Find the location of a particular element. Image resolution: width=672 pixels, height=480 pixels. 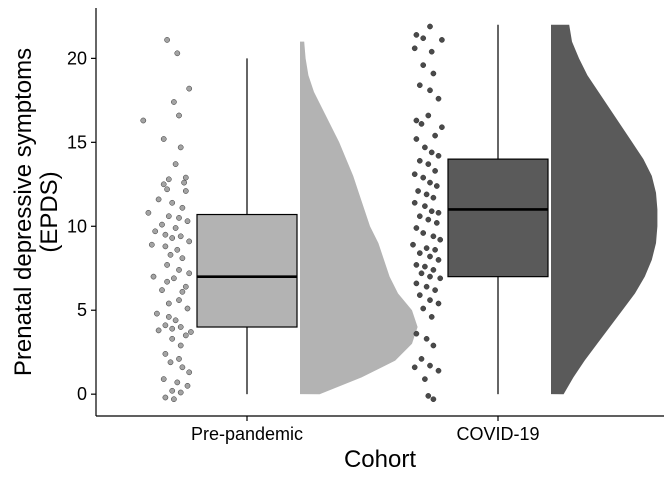

box-pre-pandemic is located at coordinates (247, 270).